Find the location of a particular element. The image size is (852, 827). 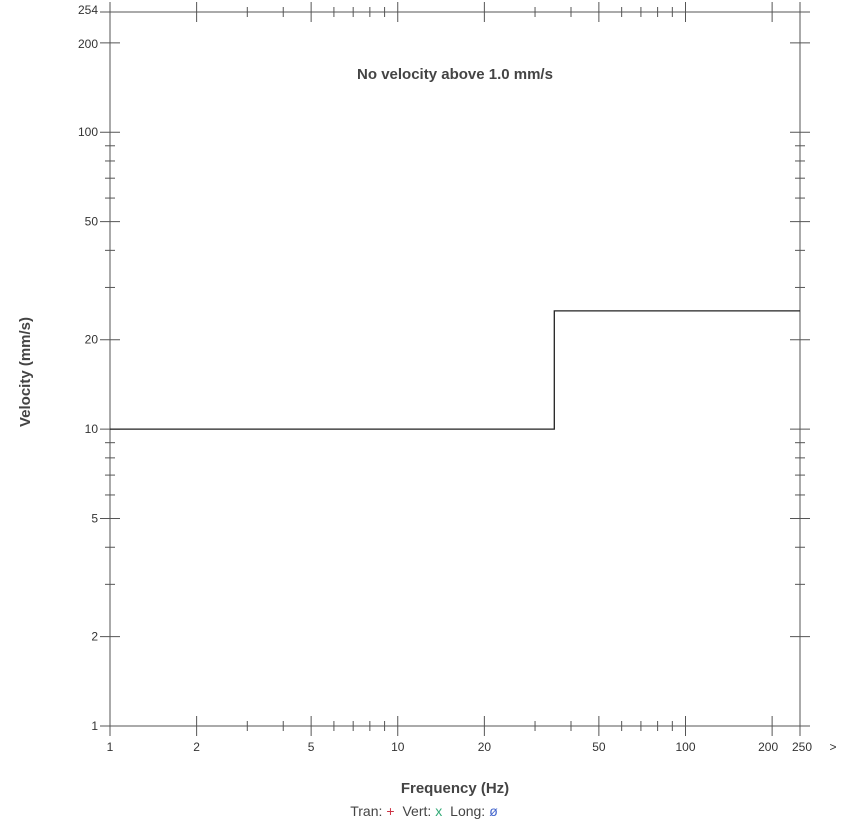

legend-vert-symbol: x is located at coordinates (439, 811).